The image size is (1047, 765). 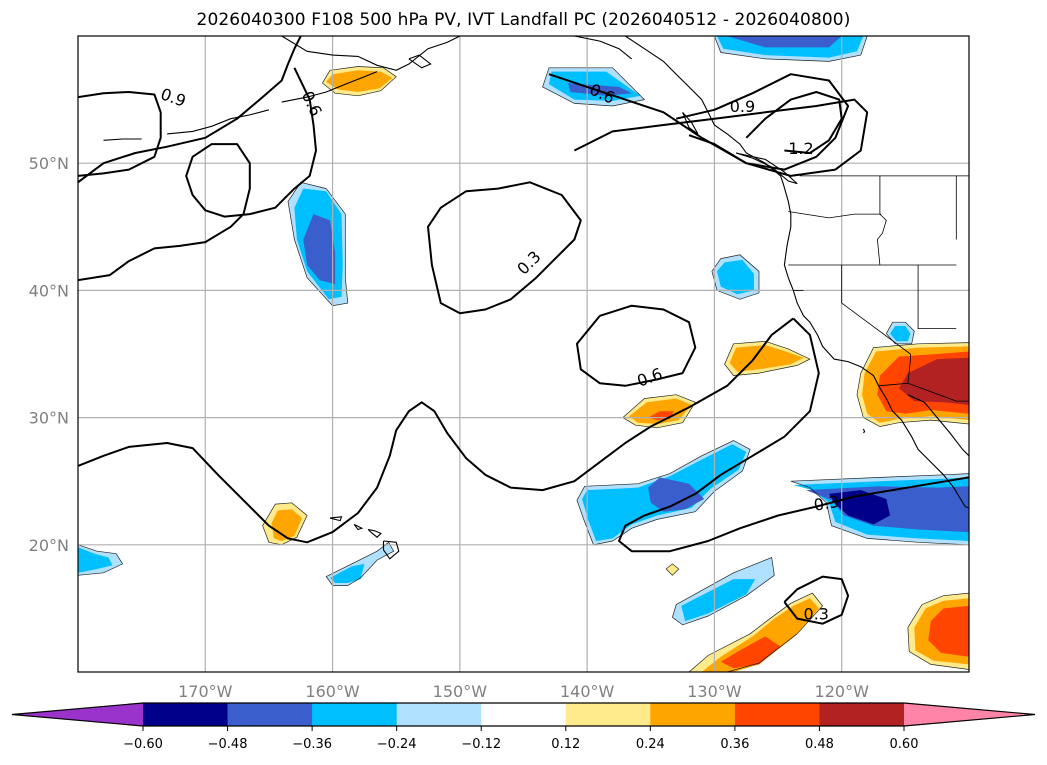 What do you see at coordinates (332, 691) in the screenshot?
I see `x-tick-label: 160°W` at bounding box center [332, 691].